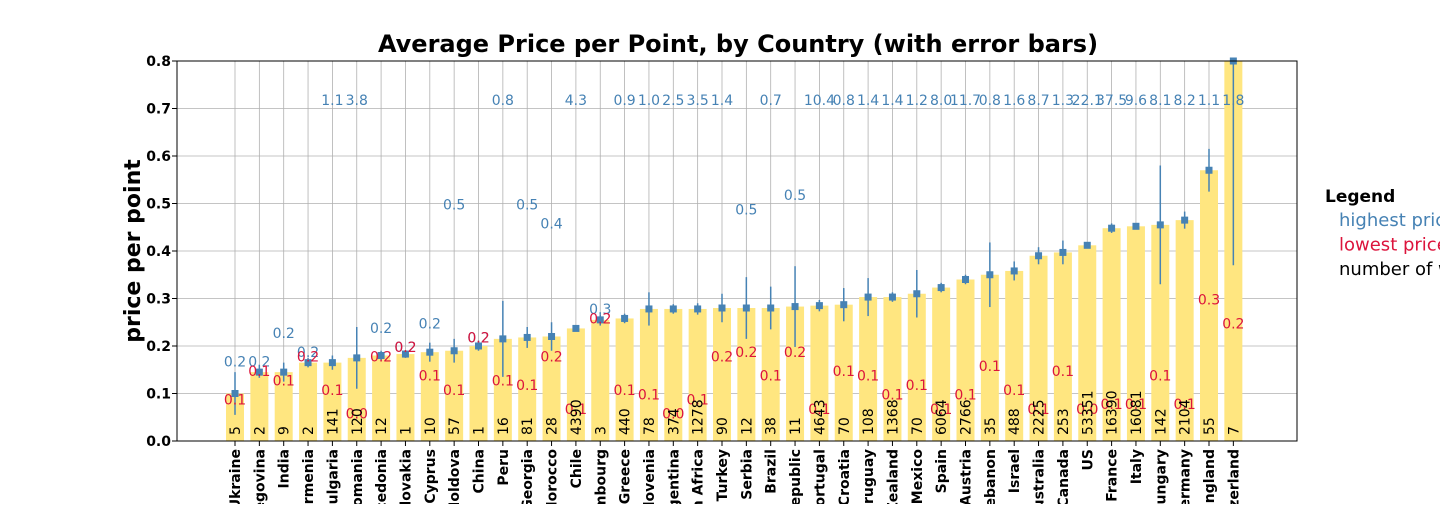 Image resolution: width=1440 pixels, height=509 pixels. Describe the element at coordinates (158, 110) in the screenshot. I see `y-tick-label: 0.7` at that location.